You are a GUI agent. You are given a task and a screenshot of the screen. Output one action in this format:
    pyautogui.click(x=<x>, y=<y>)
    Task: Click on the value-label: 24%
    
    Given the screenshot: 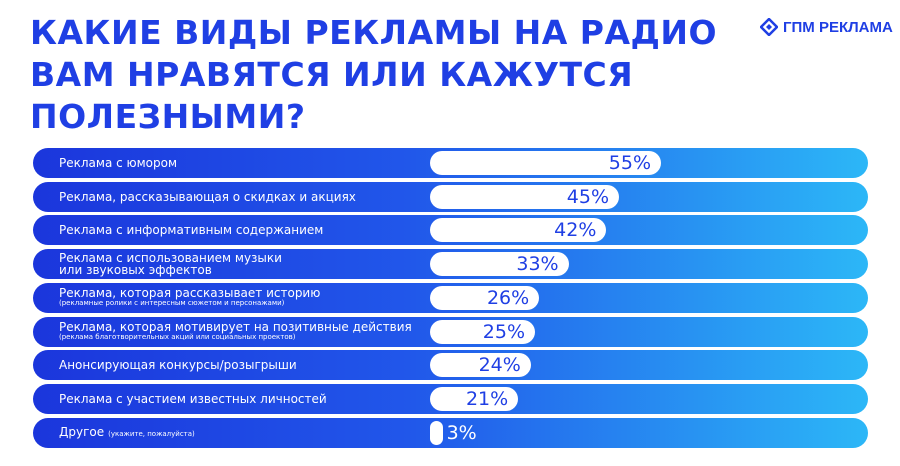 What is the action you would take?
    pyautogui.click(x=499, y=365)
    